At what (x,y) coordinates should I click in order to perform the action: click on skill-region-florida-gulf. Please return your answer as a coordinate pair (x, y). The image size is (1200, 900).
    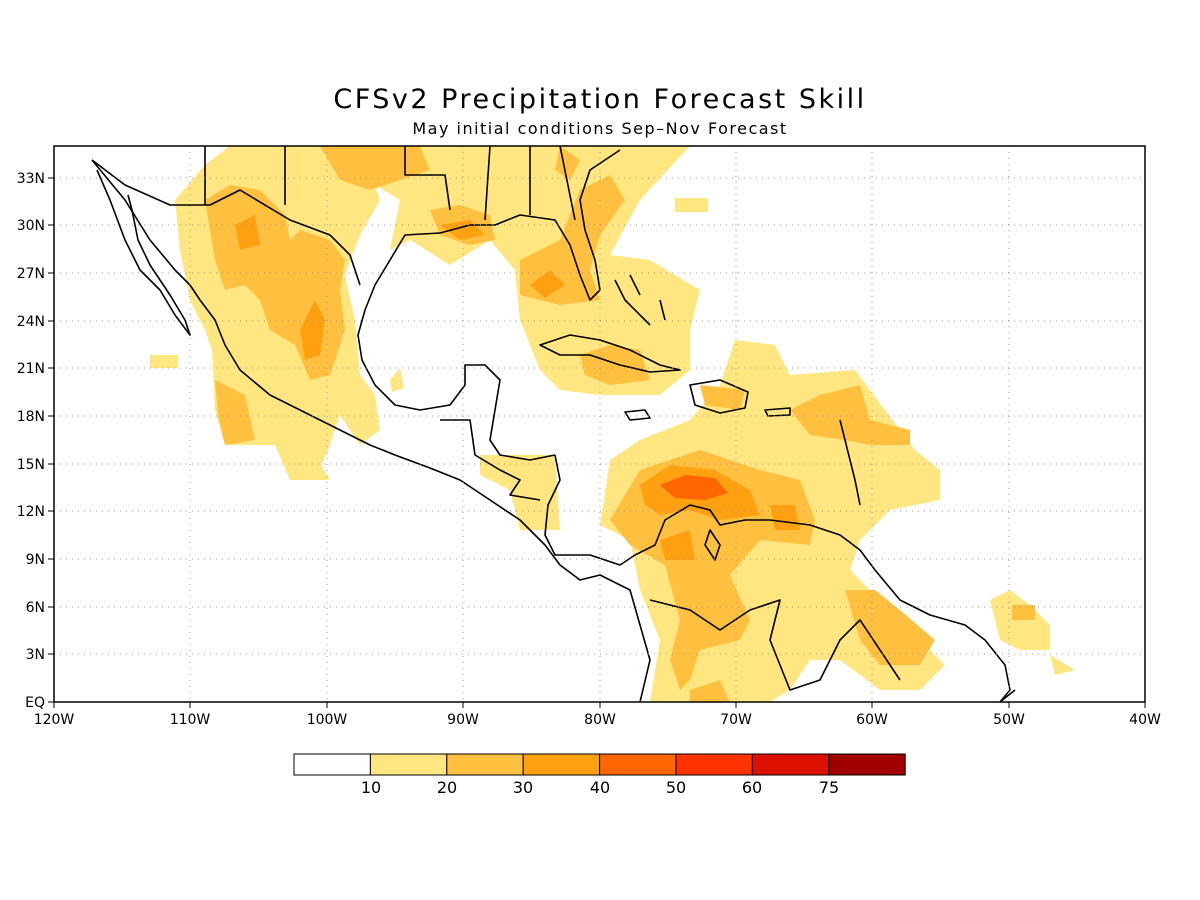
    Looking at the image, I should click on (547, 284).